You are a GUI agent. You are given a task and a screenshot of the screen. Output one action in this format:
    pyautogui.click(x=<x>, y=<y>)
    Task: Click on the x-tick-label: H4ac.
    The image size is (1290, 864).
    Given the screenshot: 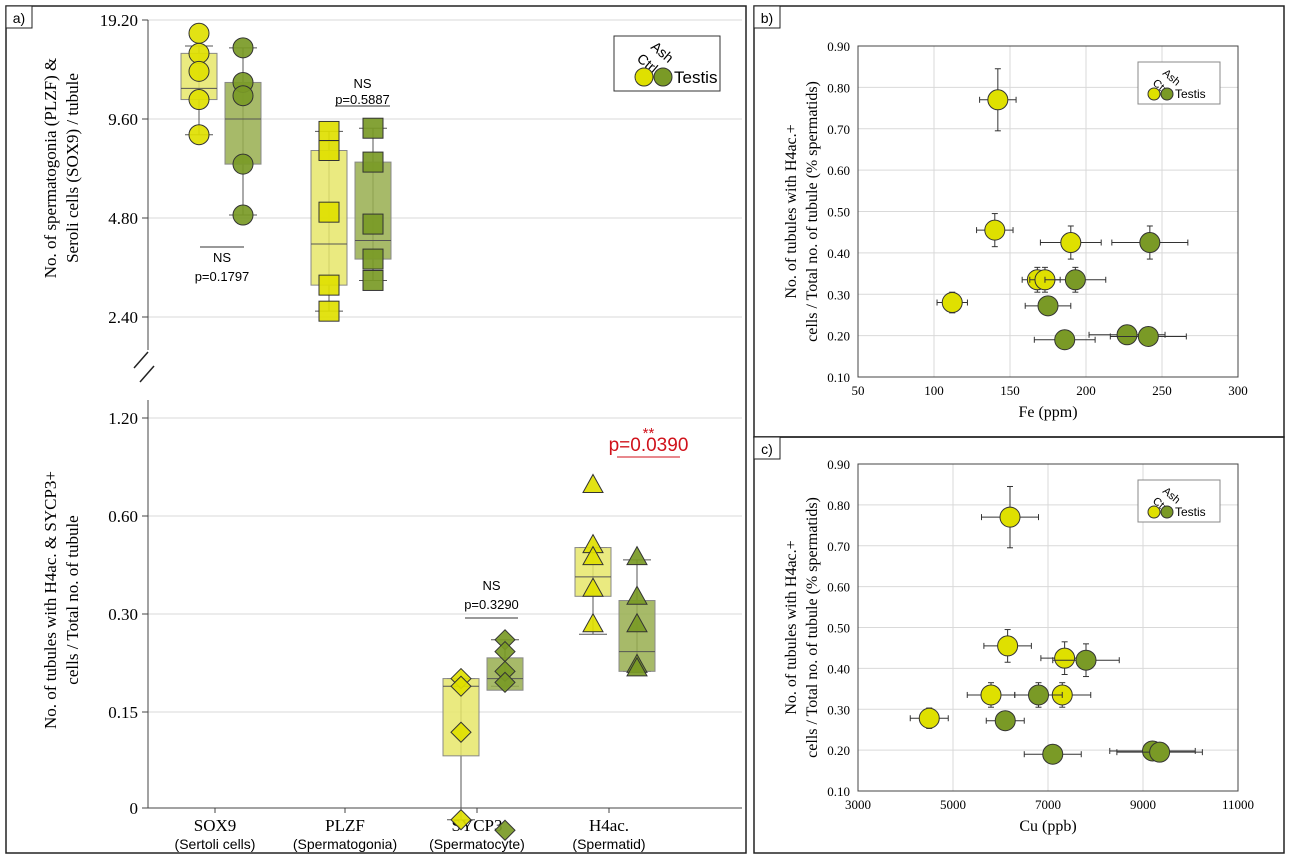 What is the action you would take?
    pyautogui.click(x=609, y=825)
    